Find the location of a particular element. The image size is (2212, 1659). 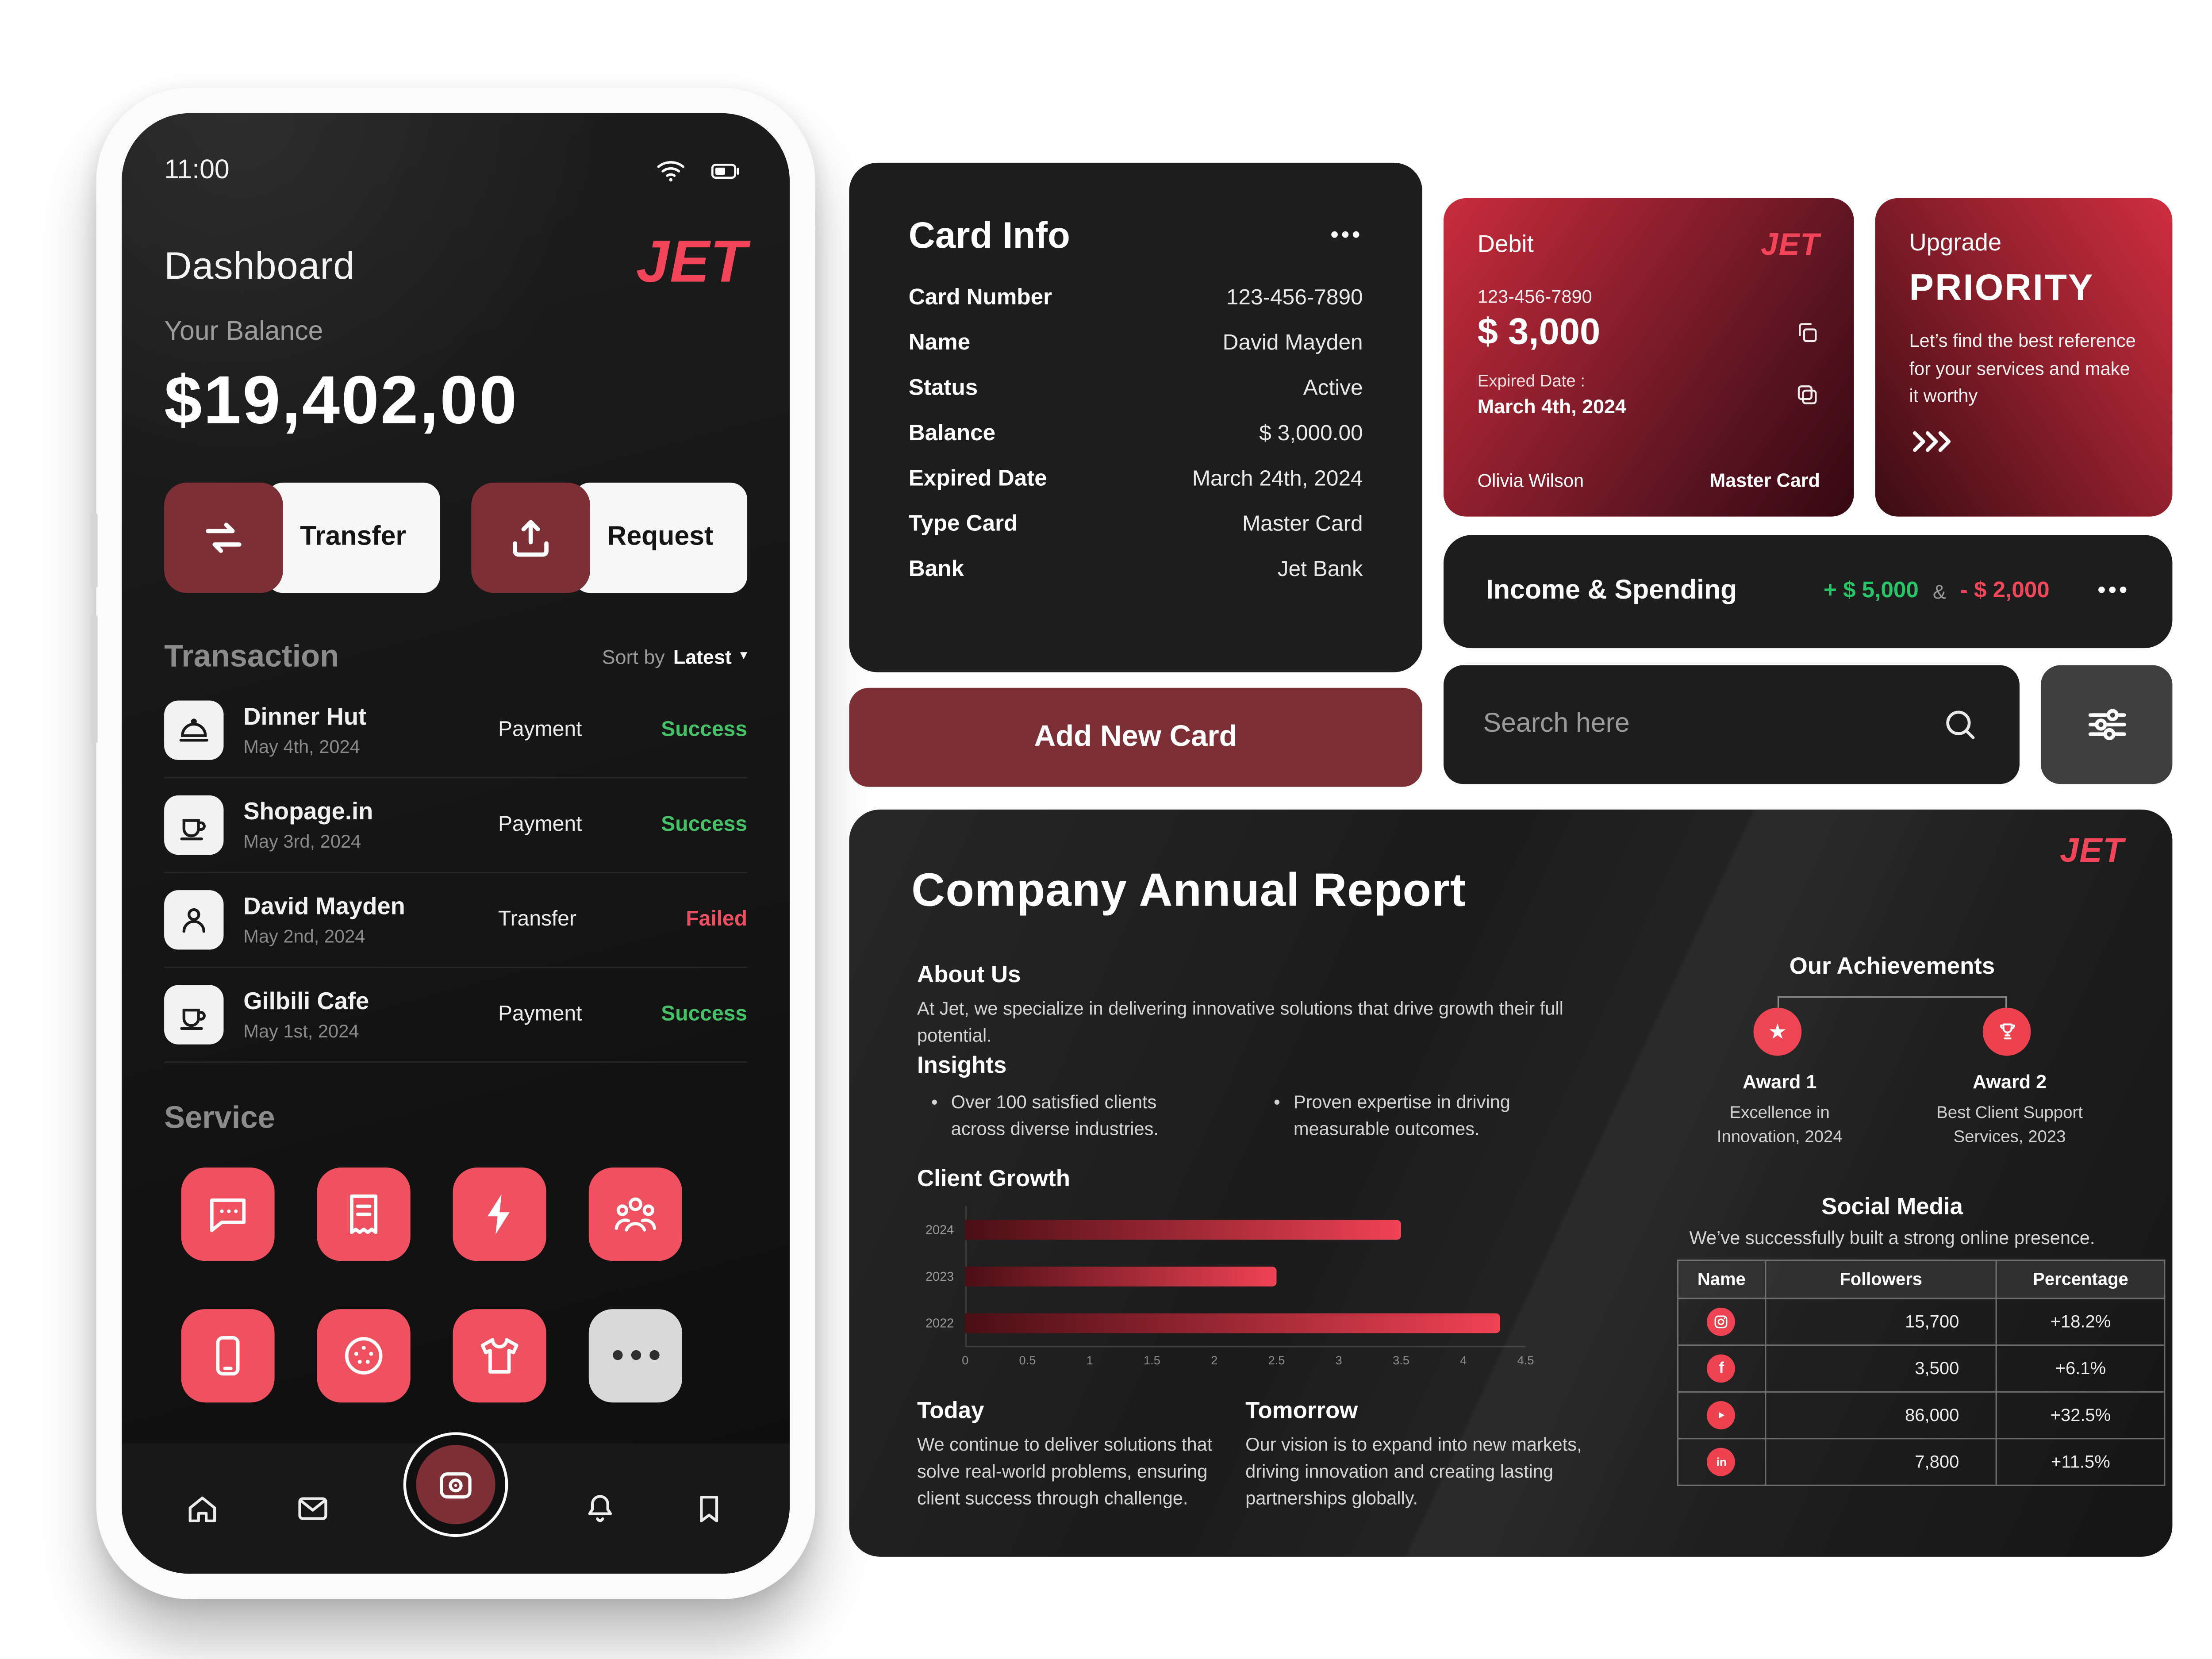

battery-icon is located at coordinates (726, 172).